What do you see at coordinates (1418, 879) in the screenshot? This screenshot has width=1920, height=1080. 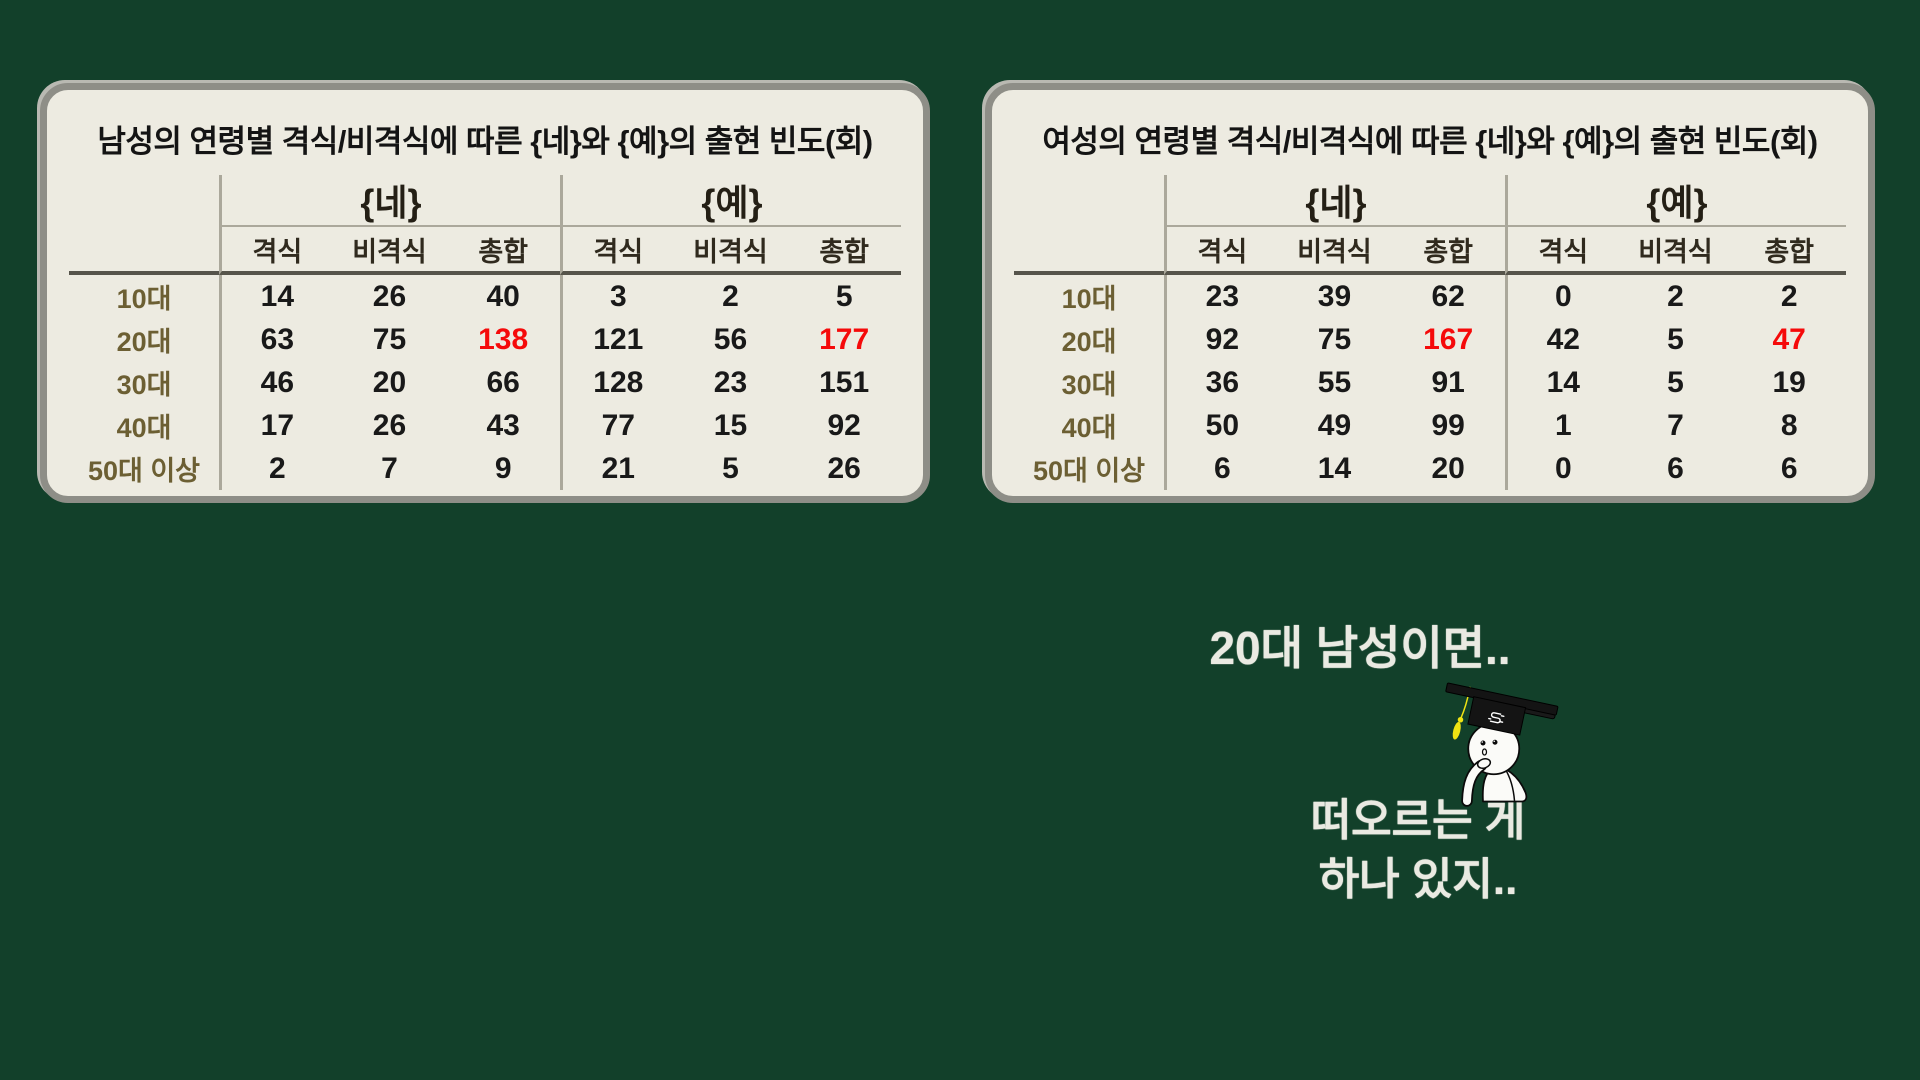 I see `speech-line-3: 하나 있지..` at bounding box center [1418, 879].